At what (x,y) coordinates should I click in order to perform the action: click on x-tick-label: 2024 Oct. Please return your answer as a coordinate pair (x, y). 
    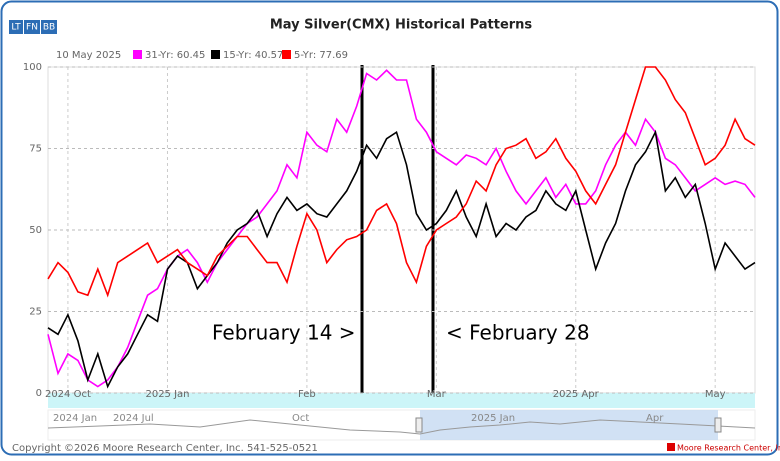
    Looking at the image, I should click on (68, 394).